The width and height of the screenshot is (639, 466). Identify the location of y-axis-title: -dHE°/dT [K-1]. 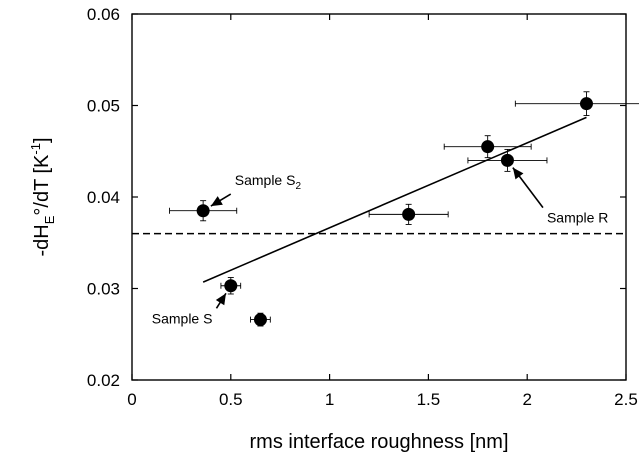
(42, 196).